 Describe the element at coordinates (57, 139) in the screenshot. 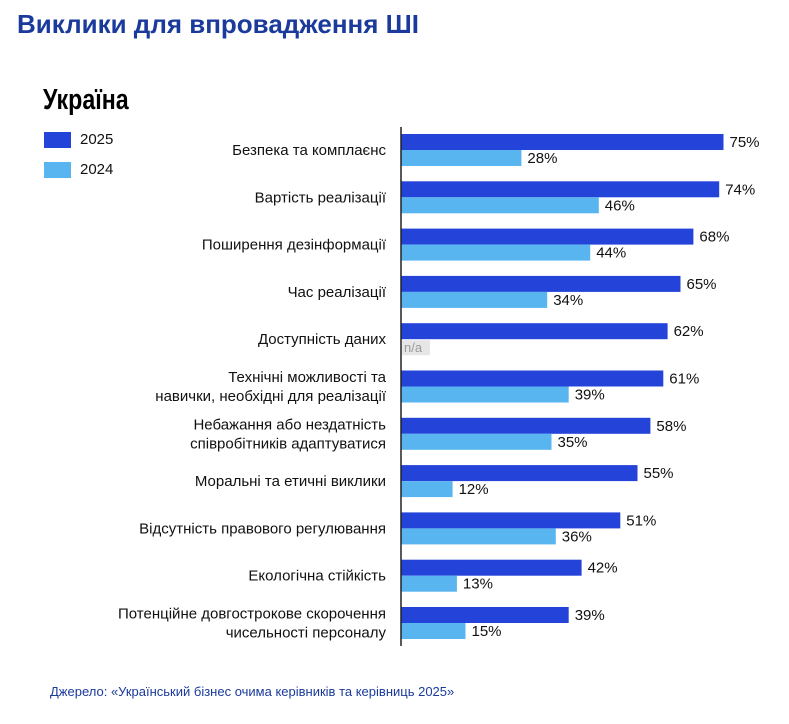

I see `legend-swatch-2025` at that location.